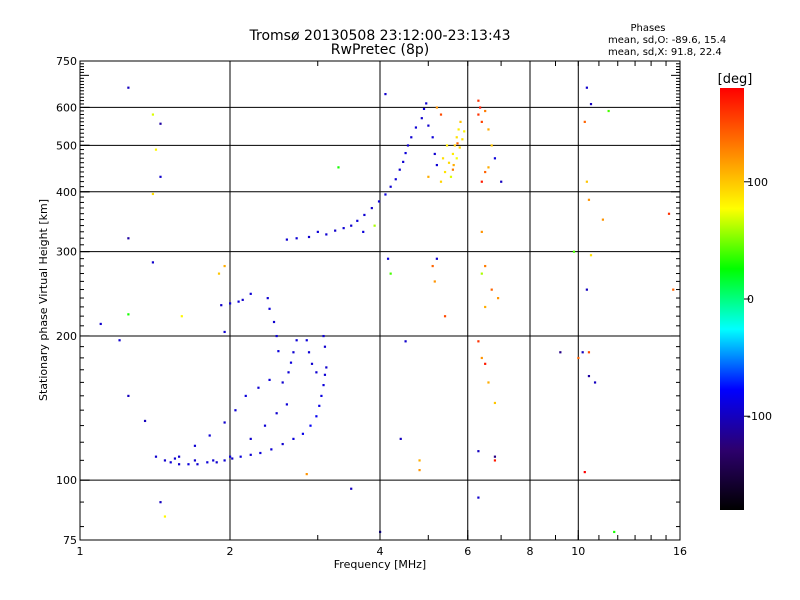 This screenshot has width=800, height=600. I want to click on colorbar-ticks: 100 0 -100, so click(758, 299).